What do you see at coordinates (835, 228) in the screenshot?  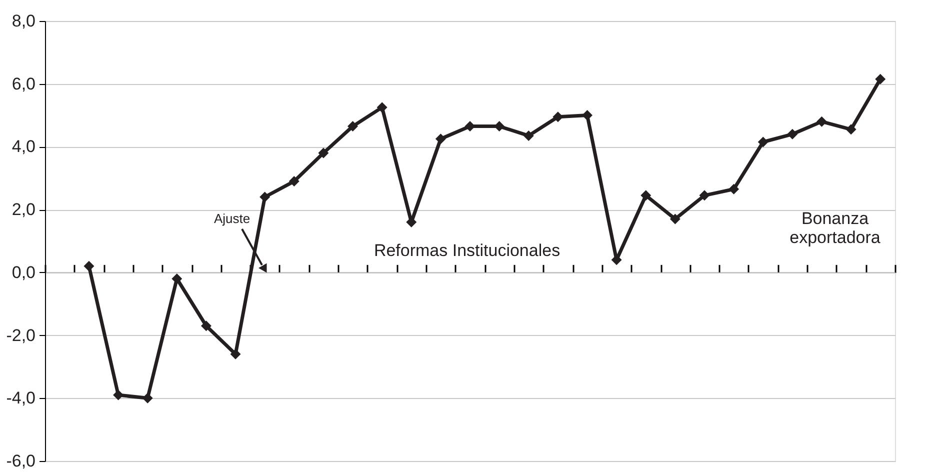 I see `annotation: Bonanza exportadora` at bounding box center [835, 228].